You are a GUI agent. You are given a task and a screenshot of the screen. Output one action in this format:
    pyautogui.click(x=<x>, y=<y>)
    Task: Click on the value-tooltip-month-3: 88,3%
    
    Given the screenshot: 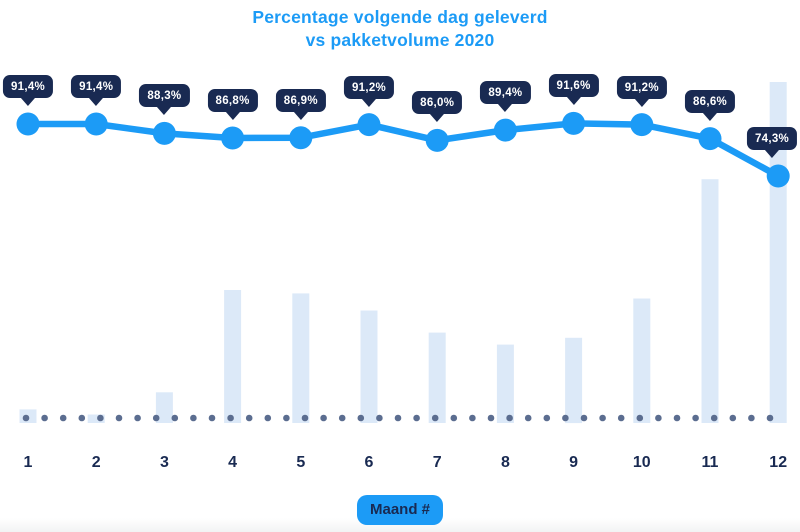 What is the action you would take?
    pyautogui.click(x=164, y=96)
    